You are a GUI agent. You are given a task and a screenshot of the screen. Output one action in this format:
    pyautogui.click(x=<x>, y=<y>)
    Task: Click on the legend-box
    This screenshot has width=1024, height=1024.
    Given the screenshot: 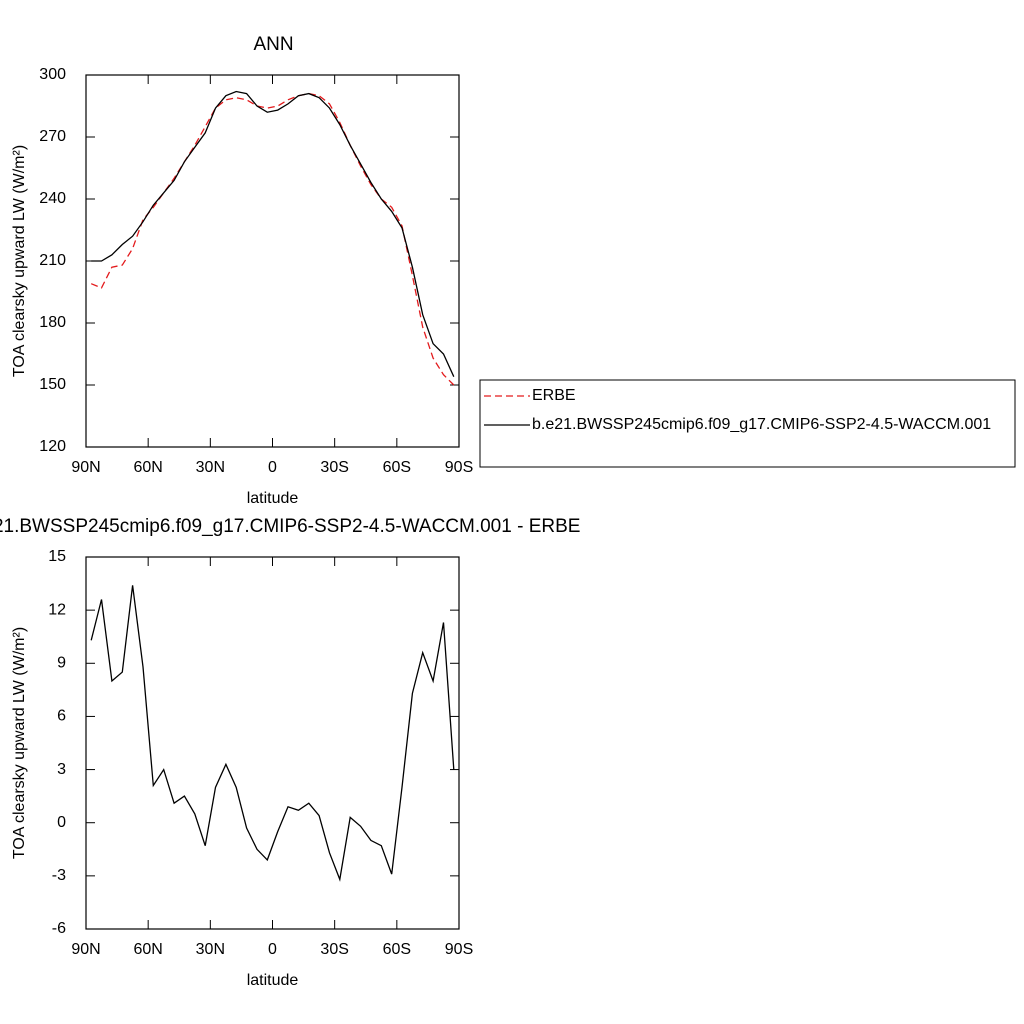 What is the action you would take?
    pyautogui.click(x=747, y=423)
    